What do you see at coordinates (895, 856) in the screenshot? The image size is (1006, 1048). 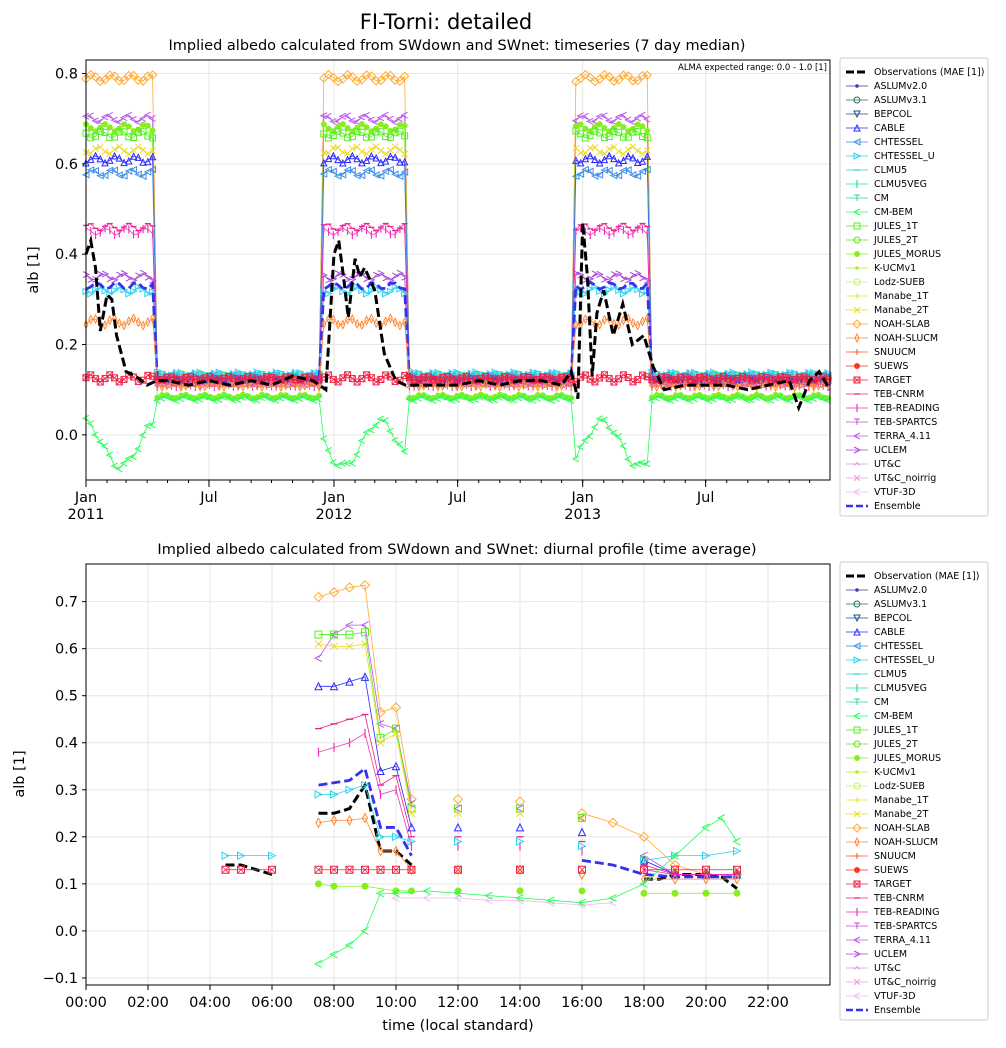 I see `legend-label: SNUUCM` at bounding box center [895, 856].